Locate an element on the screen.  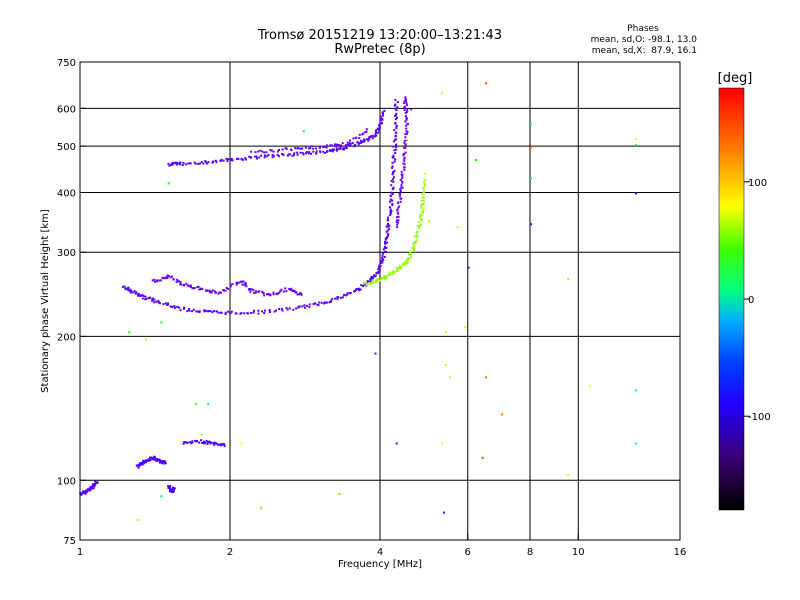
x-tick-label: 16 is located at coordinates (680, 552).